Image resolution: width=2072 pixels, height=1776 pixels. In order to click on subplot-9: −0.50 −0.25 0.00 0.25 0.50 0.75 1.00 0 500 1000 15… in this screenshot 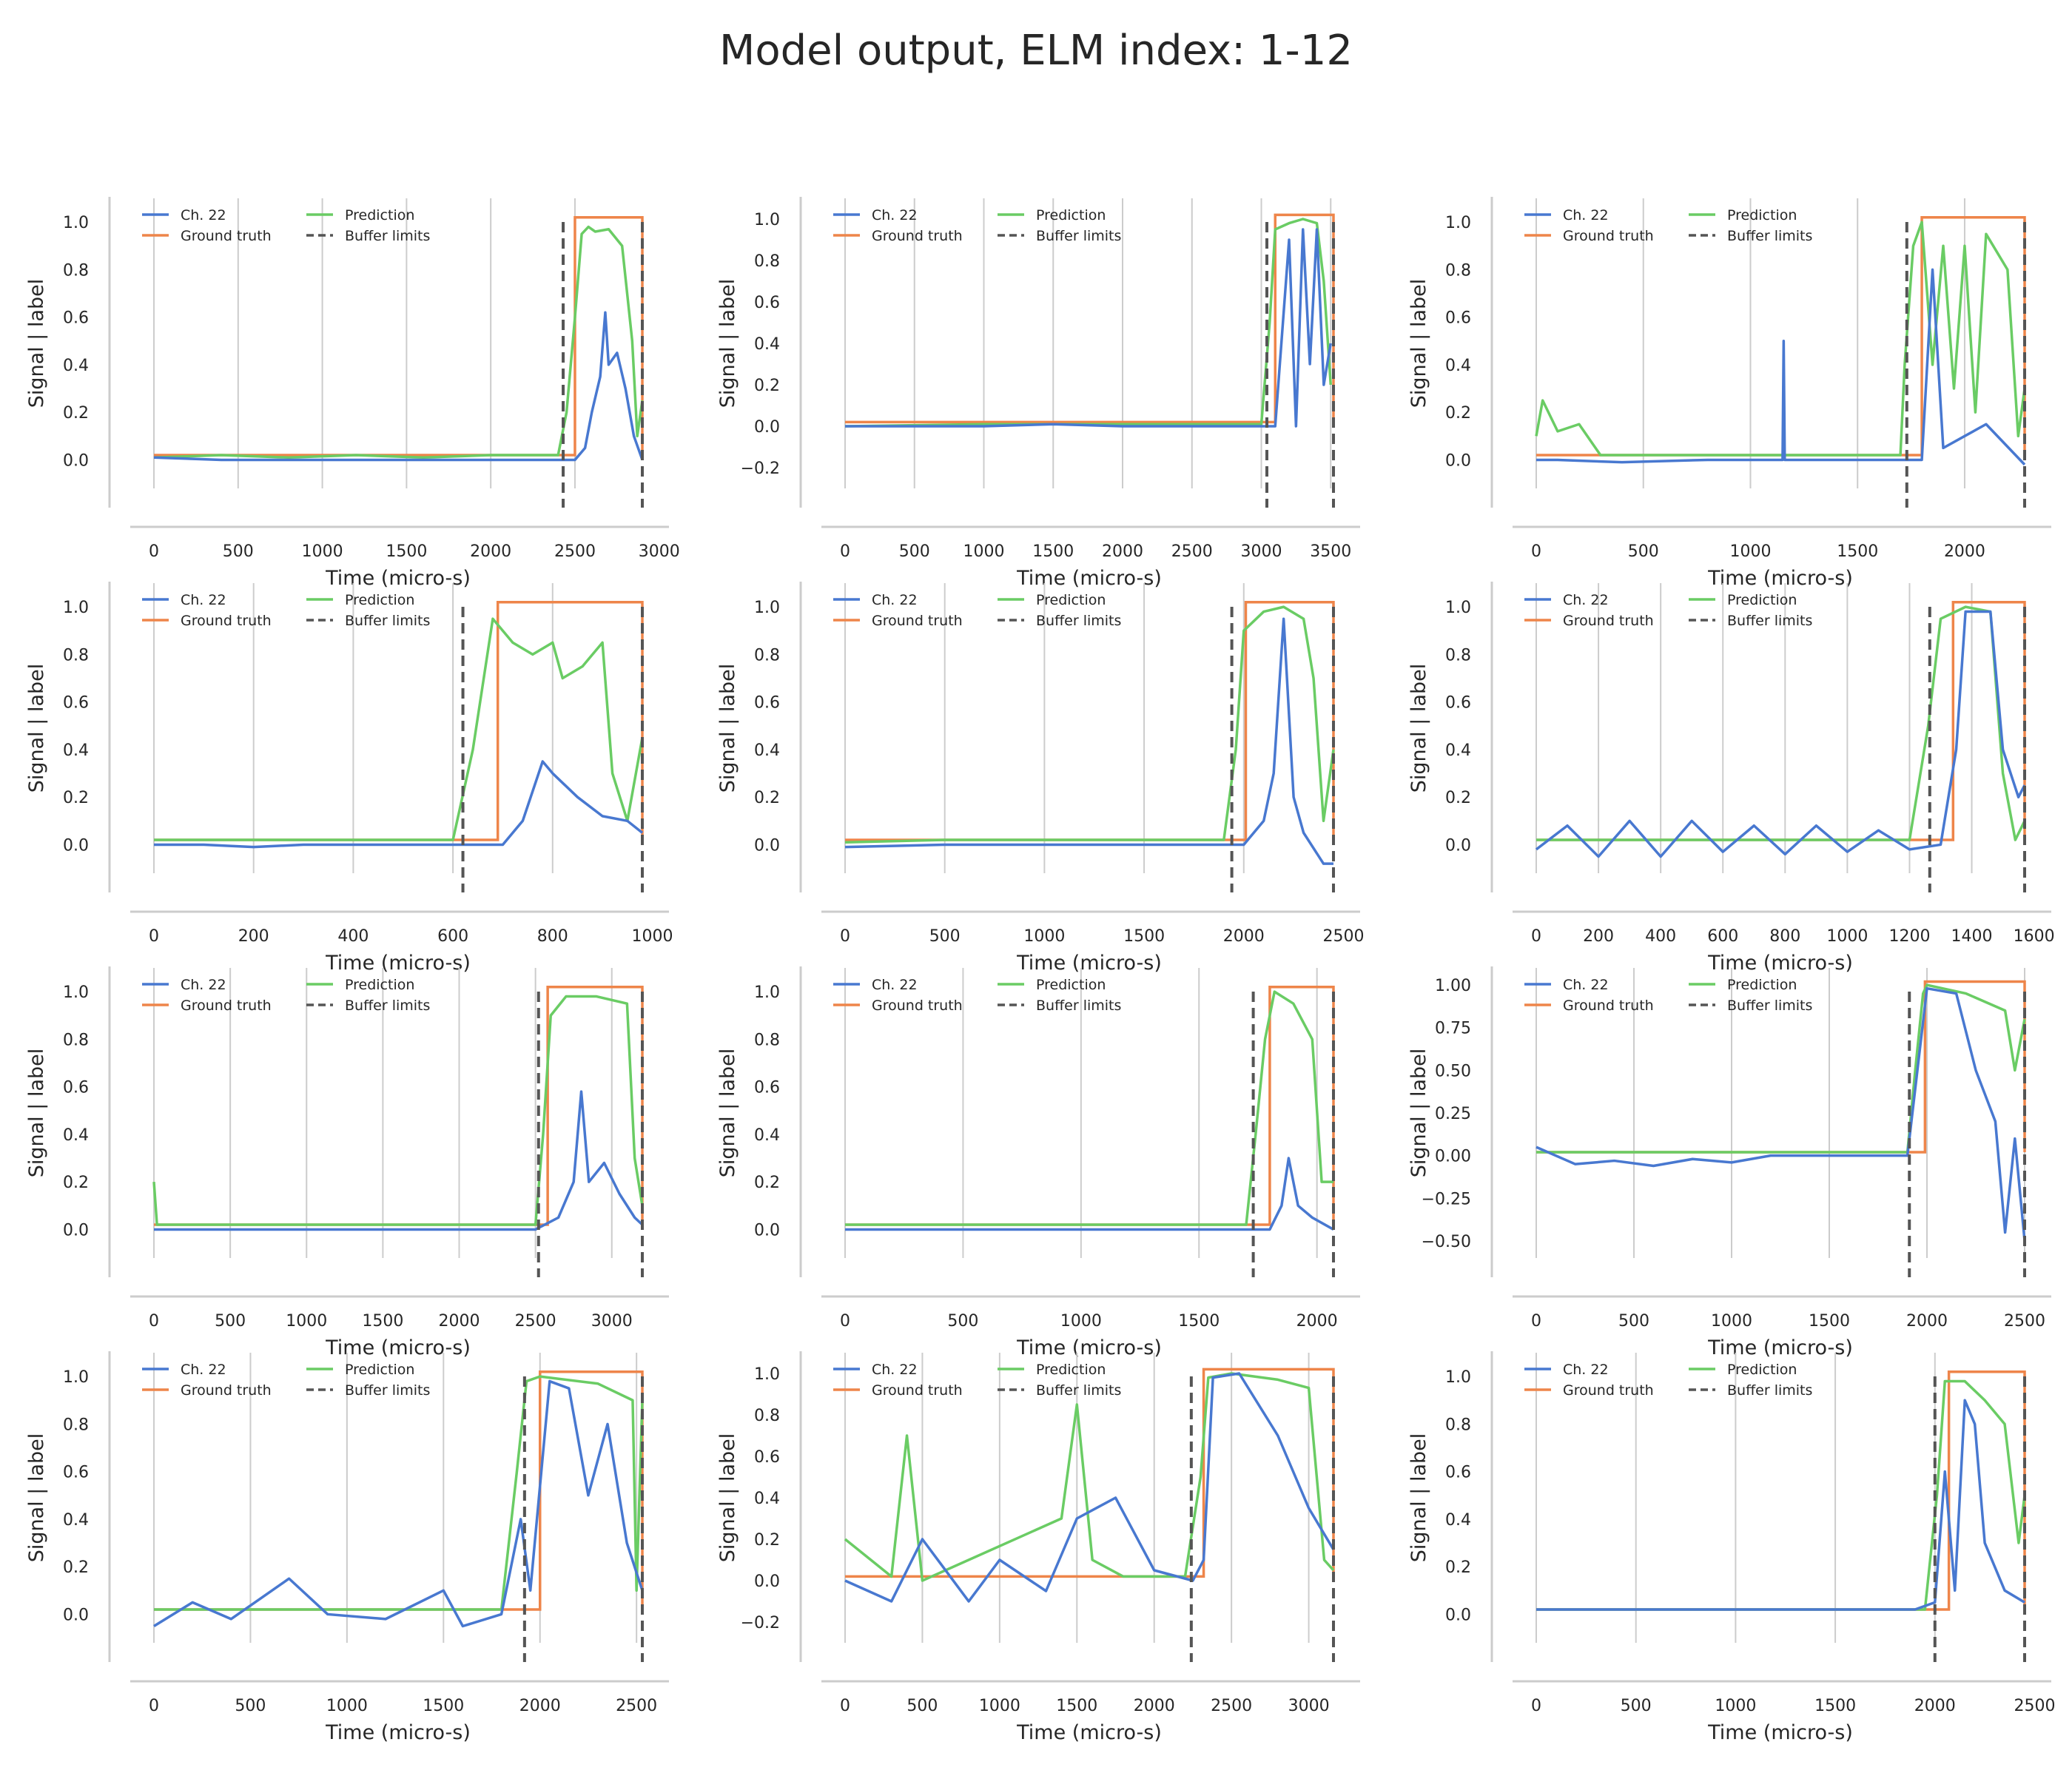, I will do `click(1729, 1162)`.